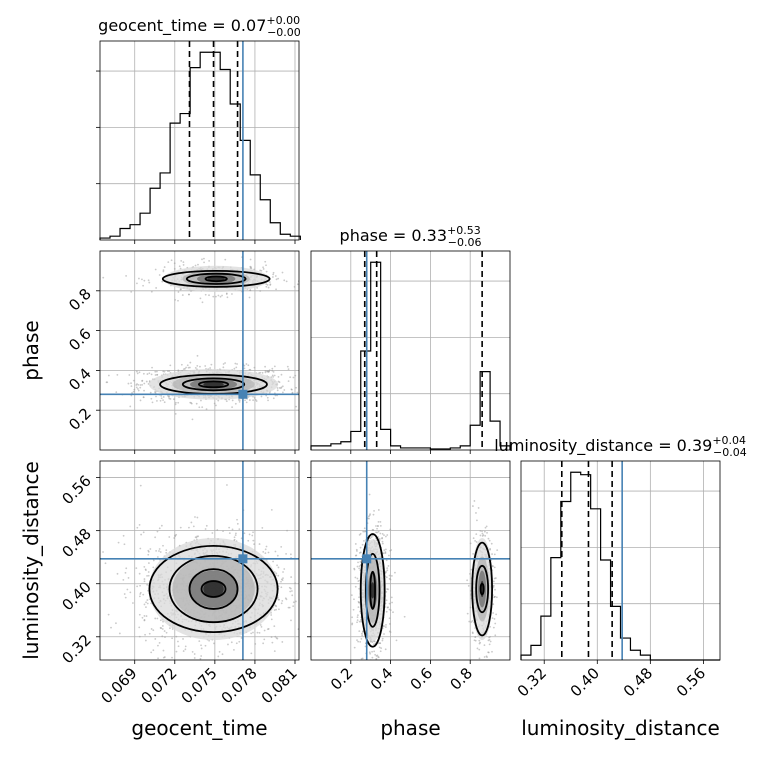 Image resolution: width=760 pixels, height=760 pixels. Describe the element at coordinates (76, 596) in the screenshot. I see `y-tick-label: 0.40` at that location.